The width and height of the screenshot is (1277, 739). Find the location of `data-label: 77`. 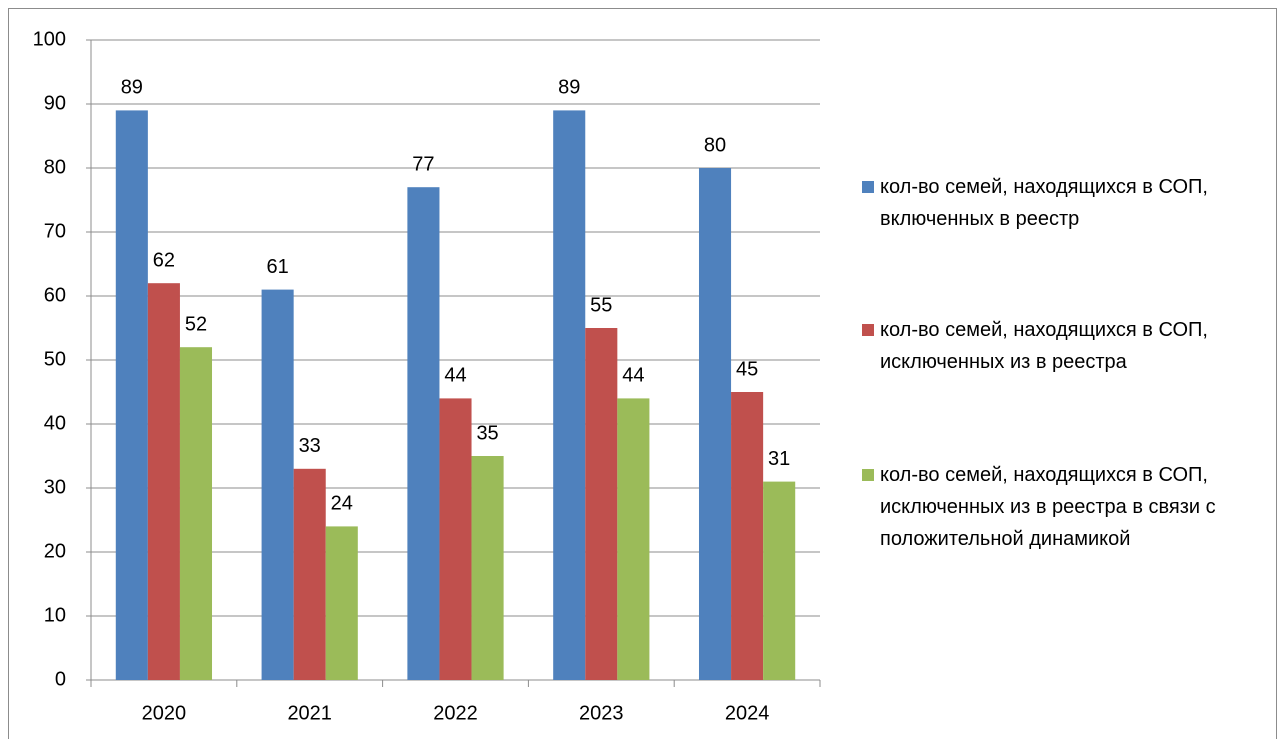

data-label: 77 is located at coordinates (423, 164).